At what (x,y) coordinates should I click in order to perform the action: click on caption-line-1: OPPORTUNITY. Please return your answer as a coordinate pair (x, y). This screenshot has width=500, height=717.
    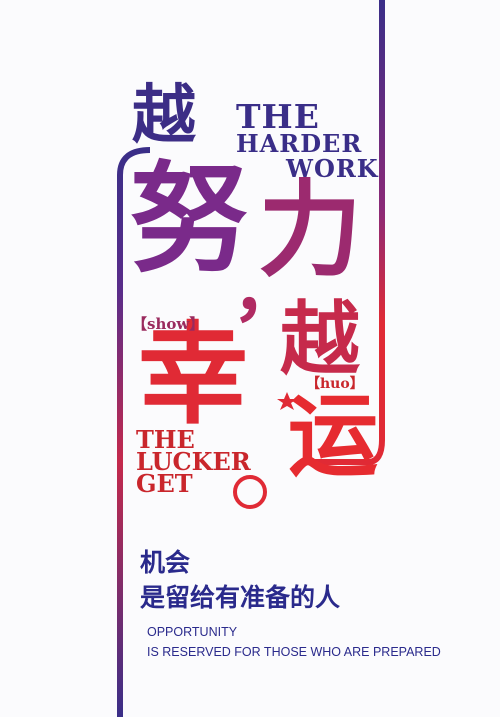
    Looking at the image, I should click on (192, 632).